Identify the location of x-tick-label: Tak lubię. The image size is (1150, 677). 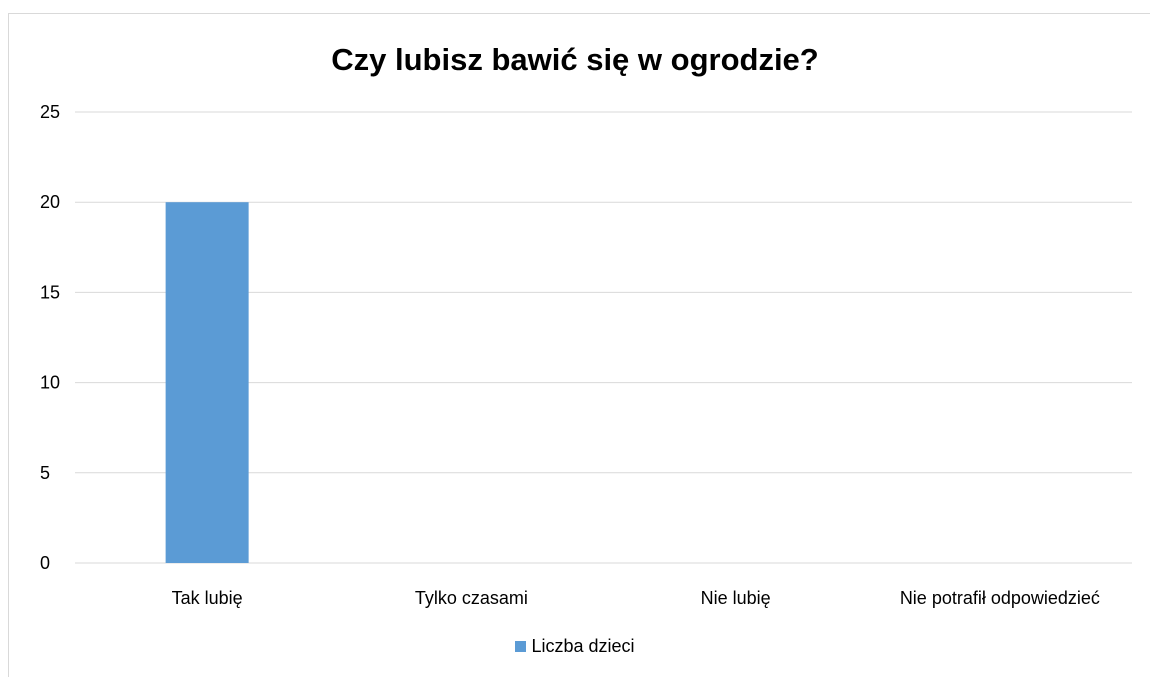
(207, 598).